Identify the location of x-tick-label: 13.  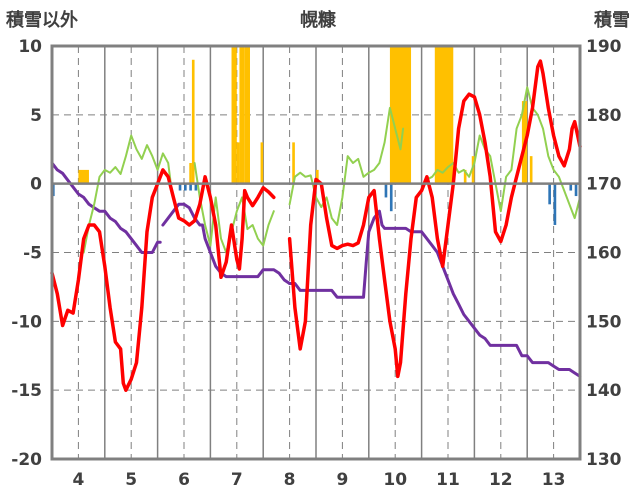
(554, 480).